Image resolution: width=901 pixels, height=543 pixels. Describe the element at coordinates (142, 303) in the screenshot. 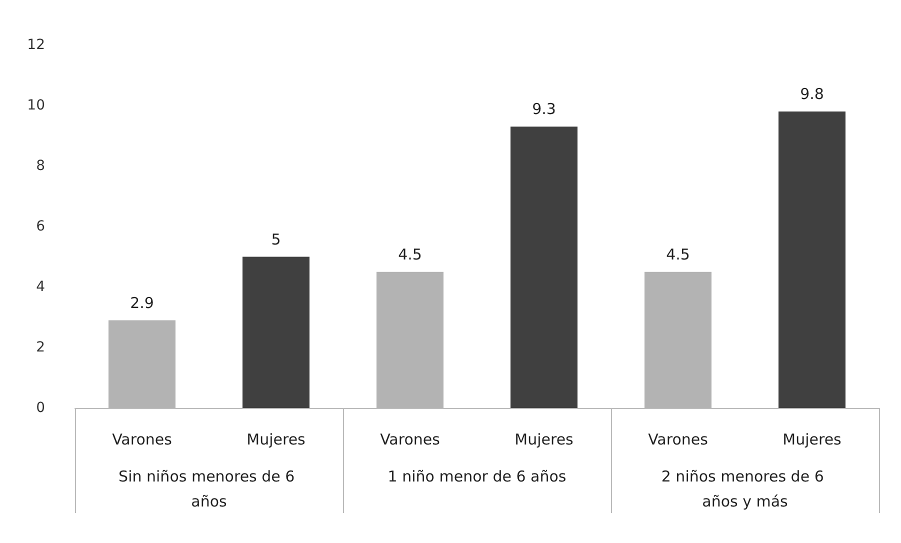

I see `data-label: 2.9` at that location.